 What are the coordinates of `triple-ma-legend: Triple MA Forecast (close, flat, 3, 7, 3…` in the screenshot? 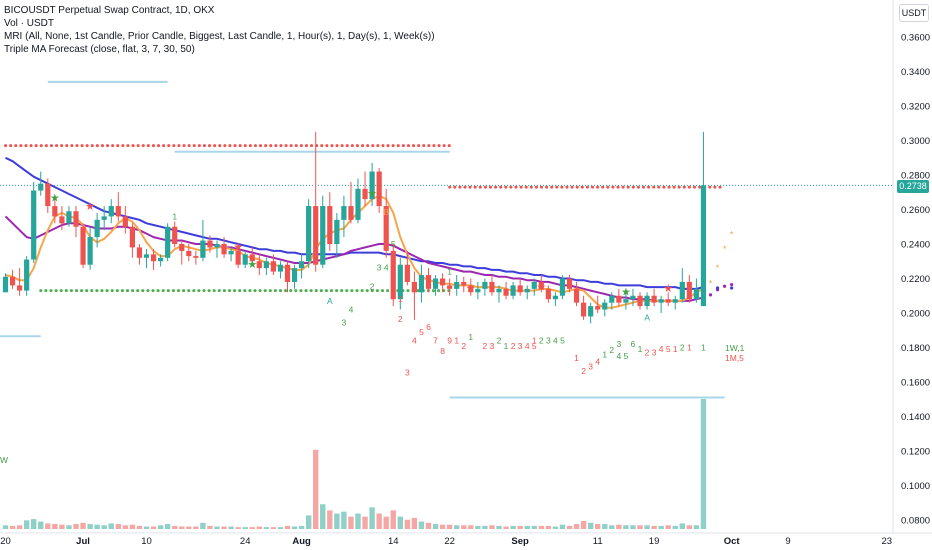 It's located at (99, 49).